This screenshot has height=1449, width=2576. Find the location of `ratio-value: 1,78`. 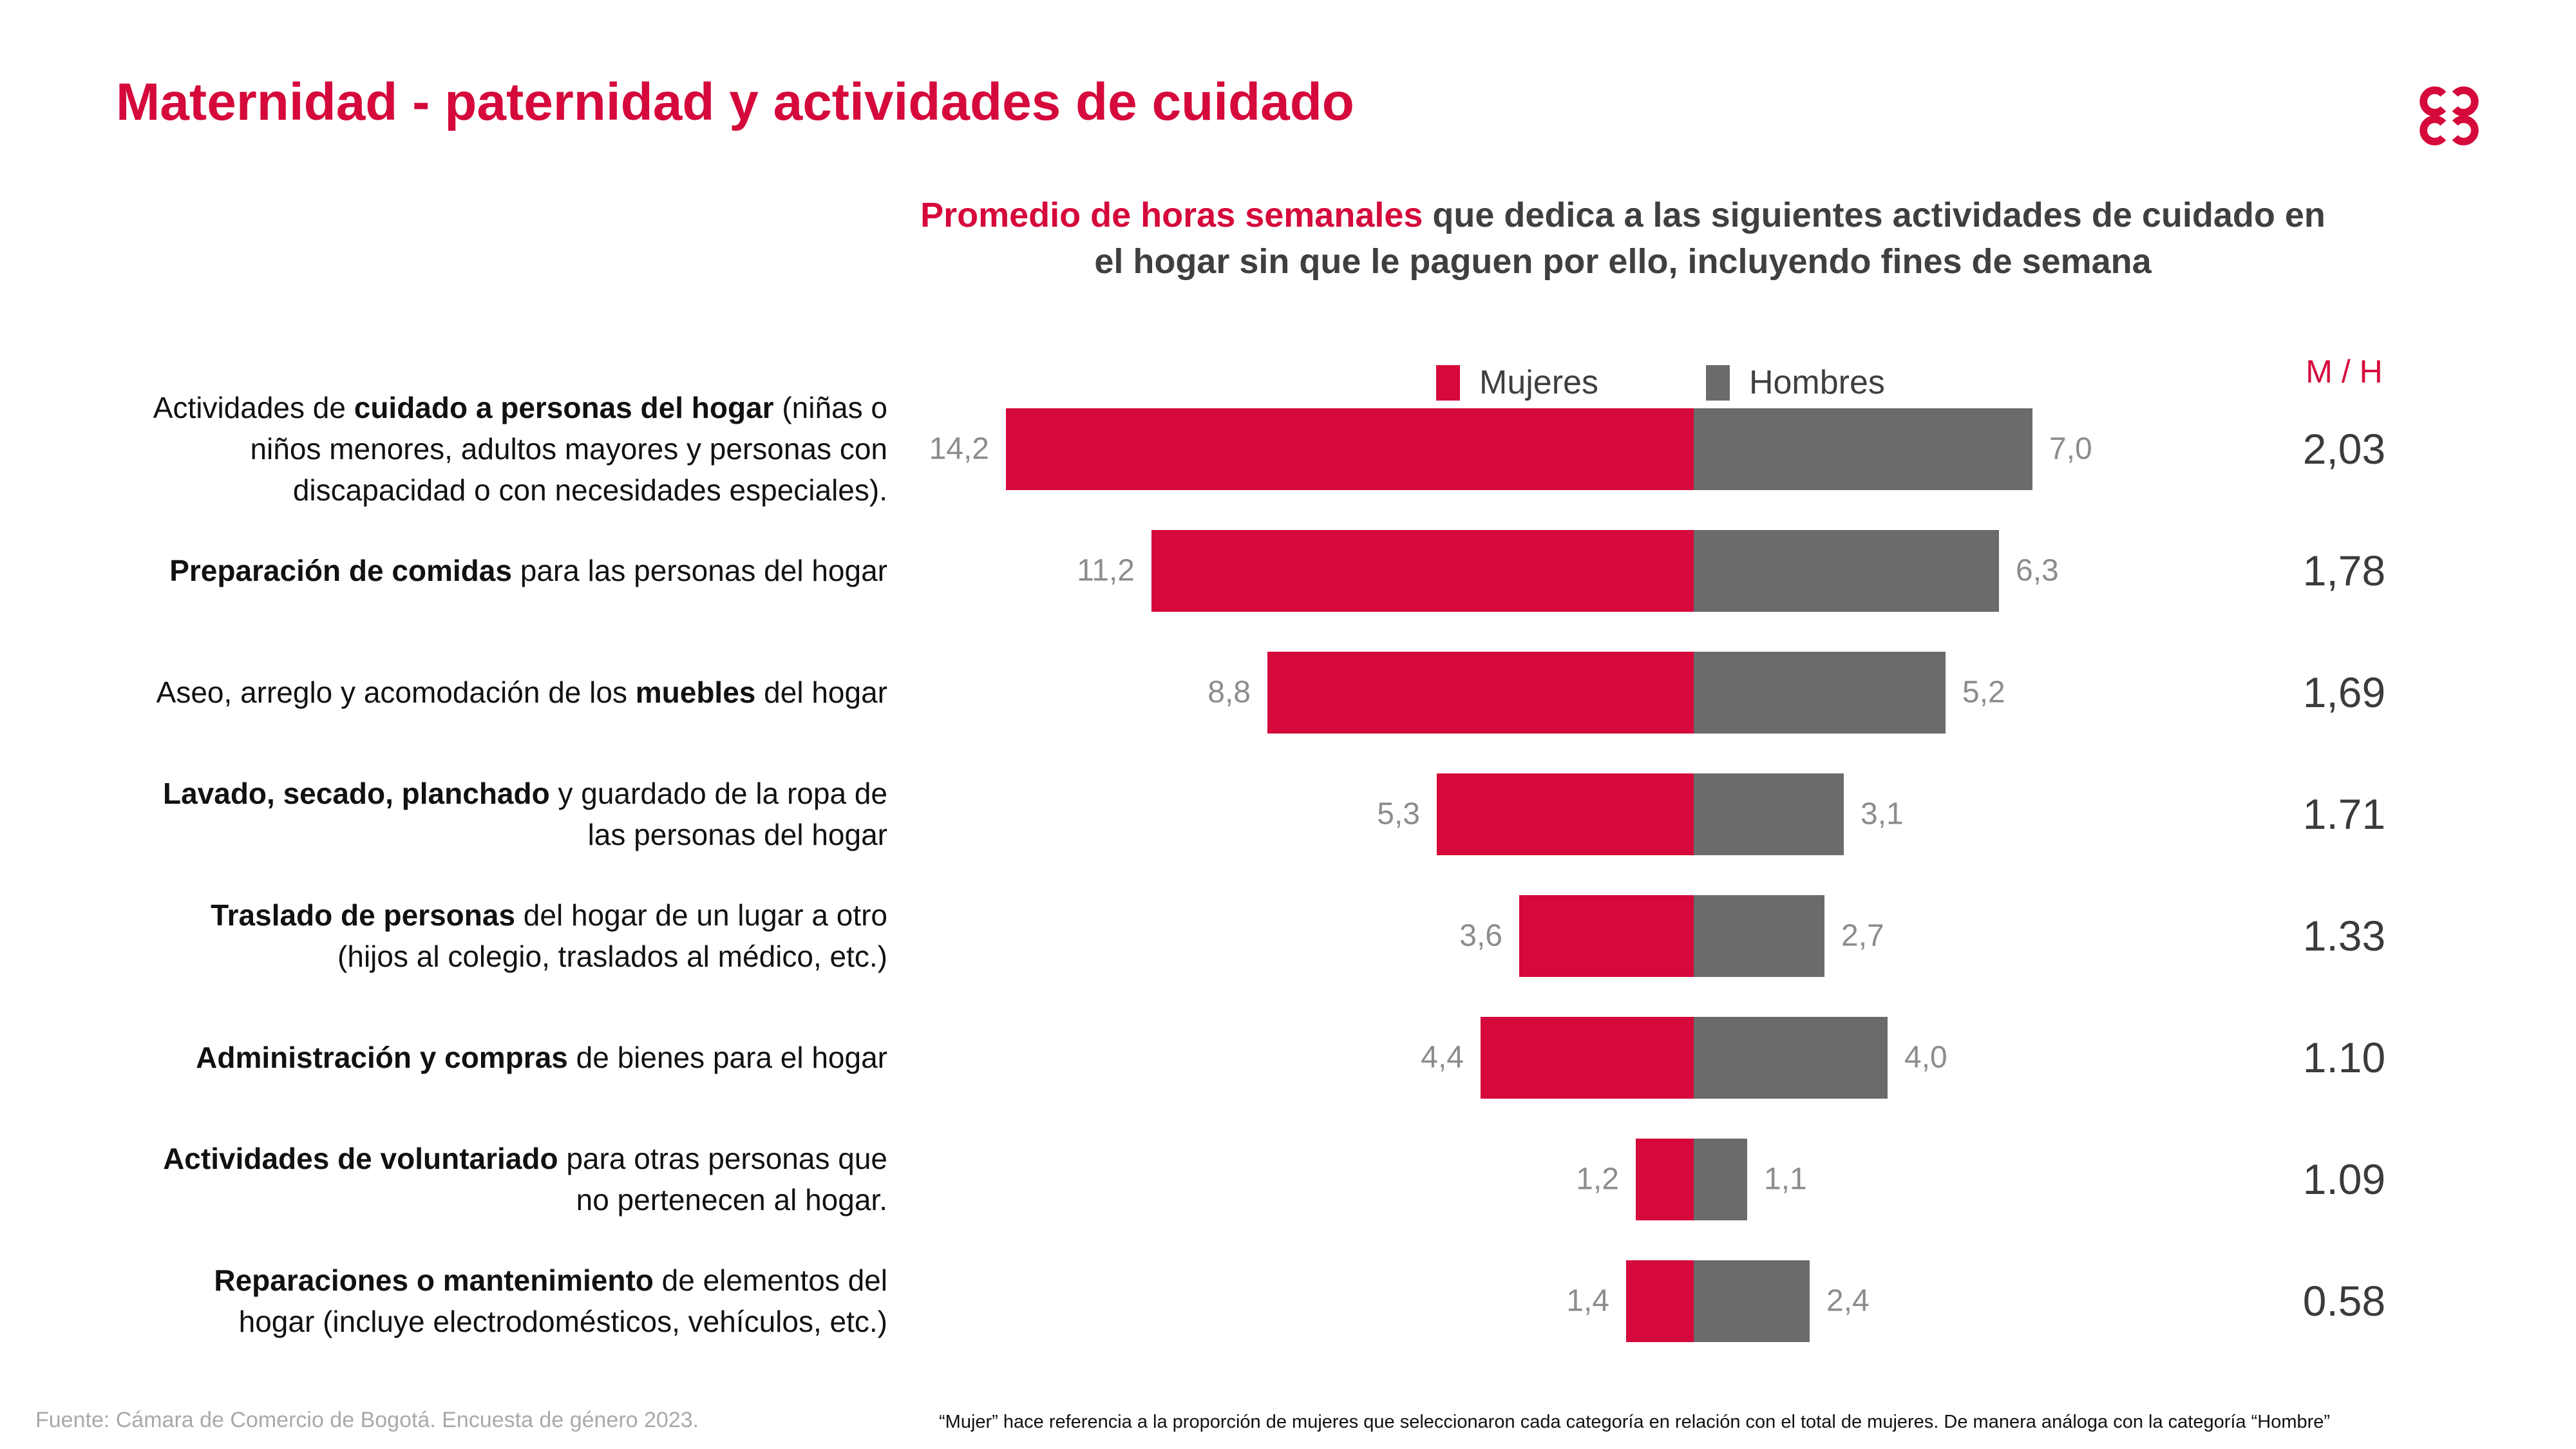

ratio-value: 1,78 is located at coordinates (2344, 570).